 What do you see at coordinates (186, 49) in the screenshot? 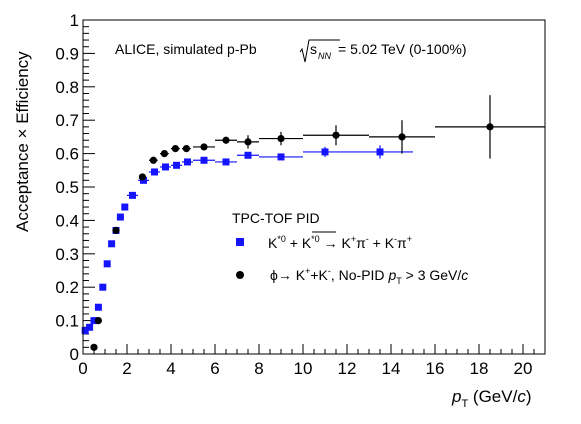
I see `experiment-annotation: ALICE, simulated p-Pb` at bounding box center [186, 49].